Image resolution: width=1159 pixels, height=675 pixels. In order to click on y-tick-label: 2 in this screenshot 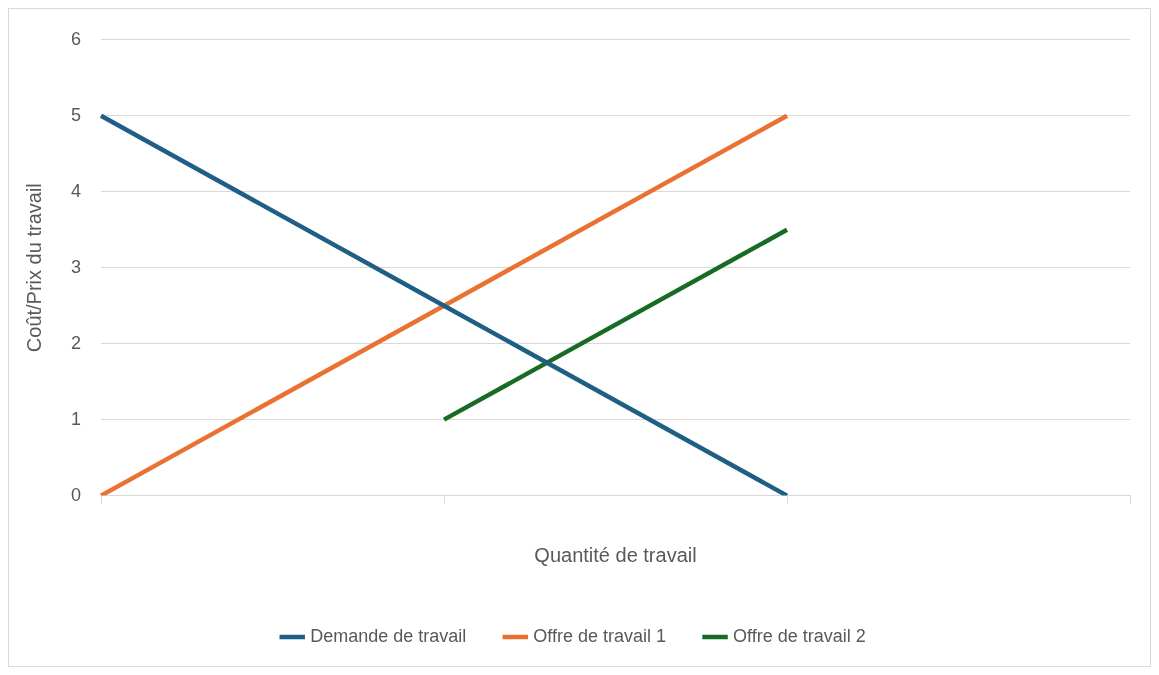, I will do `click(76, 342)`.